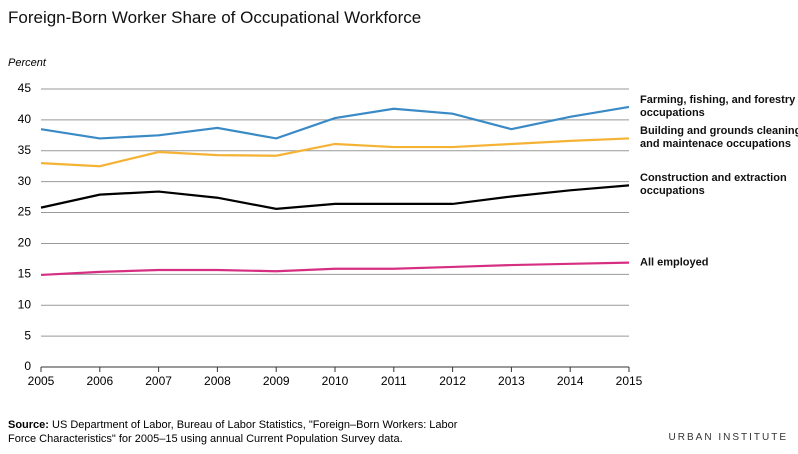  I want to click on y-axis-label: Percent, so click(27, 63).